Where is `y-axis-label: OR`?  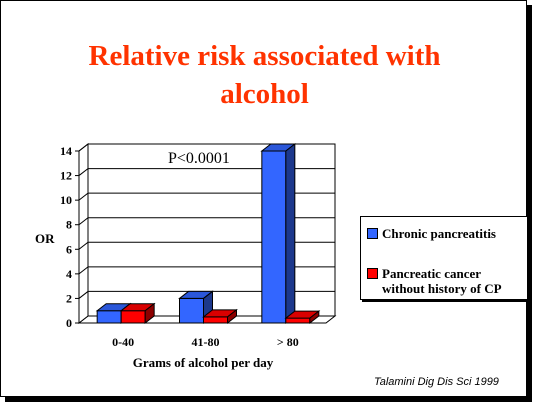 y-axis-label: OR is located at coordinates (45, 238).